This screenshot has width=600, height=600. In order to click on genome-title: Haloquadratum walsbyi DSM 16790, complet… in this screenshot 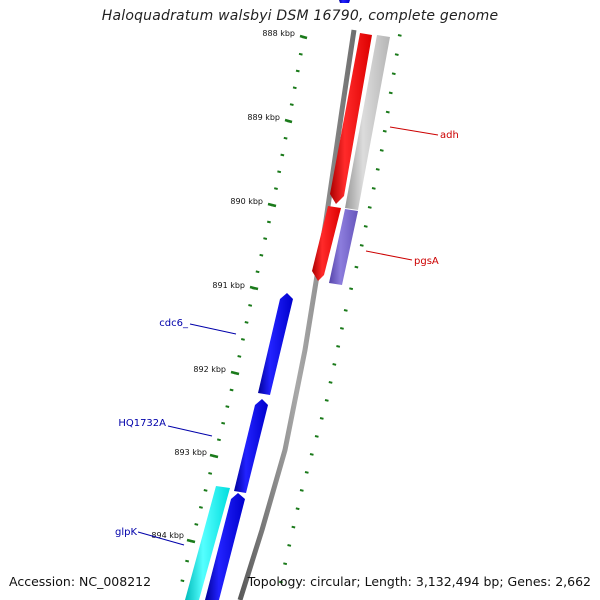, I will do `click(300, 16)`.